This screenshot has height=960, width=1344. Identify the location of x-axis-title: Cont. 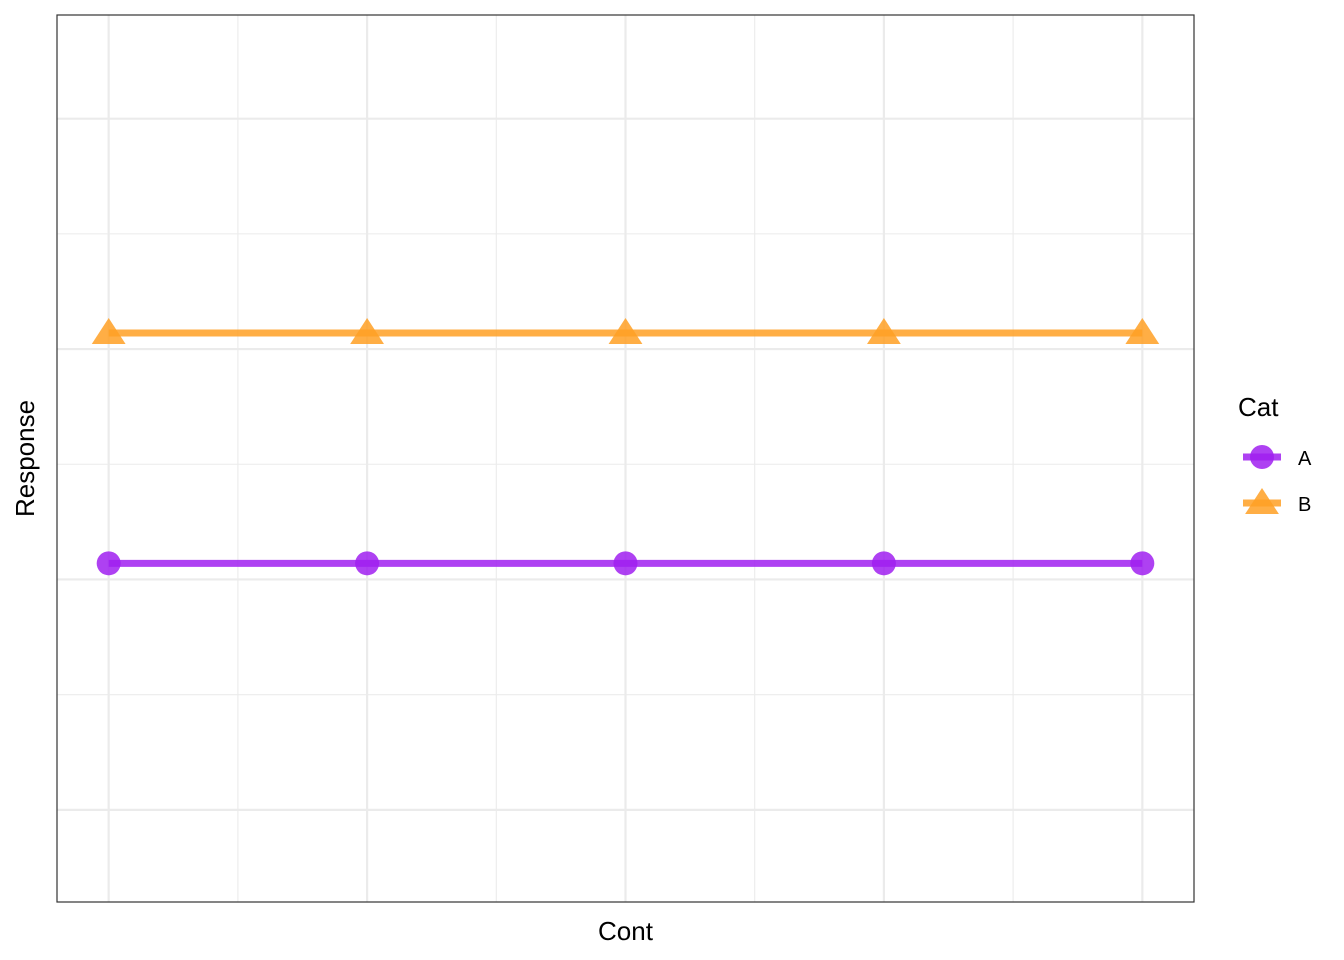
(626, 931).